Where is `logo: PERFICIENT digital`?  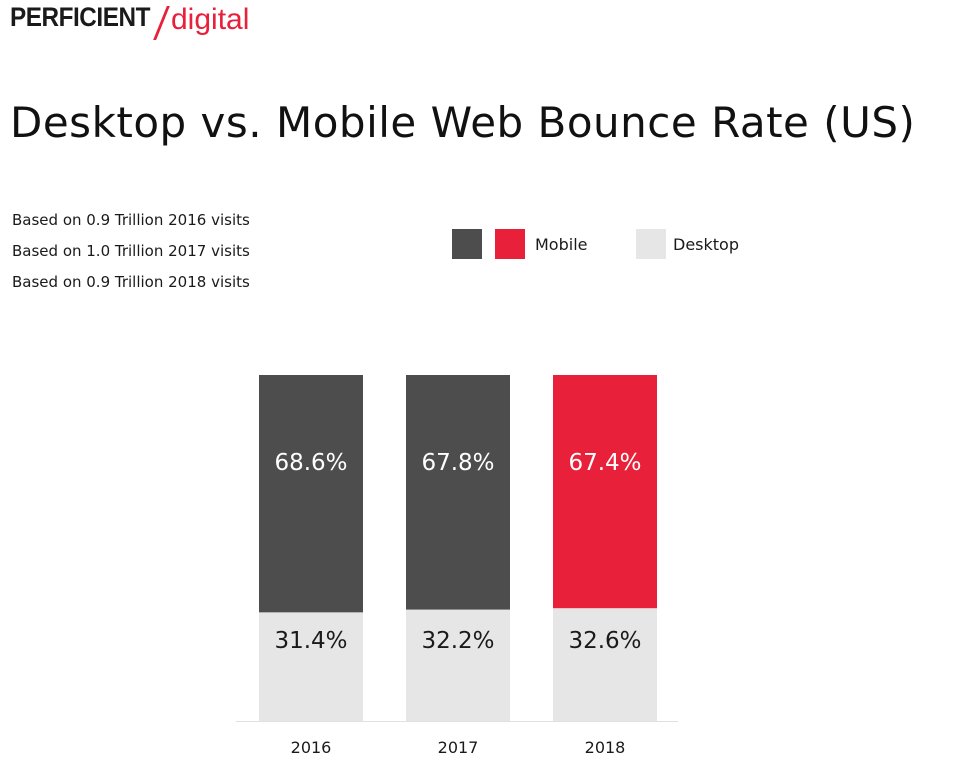 logo: PERFICIENT digital is located at coordinates (129, 22).